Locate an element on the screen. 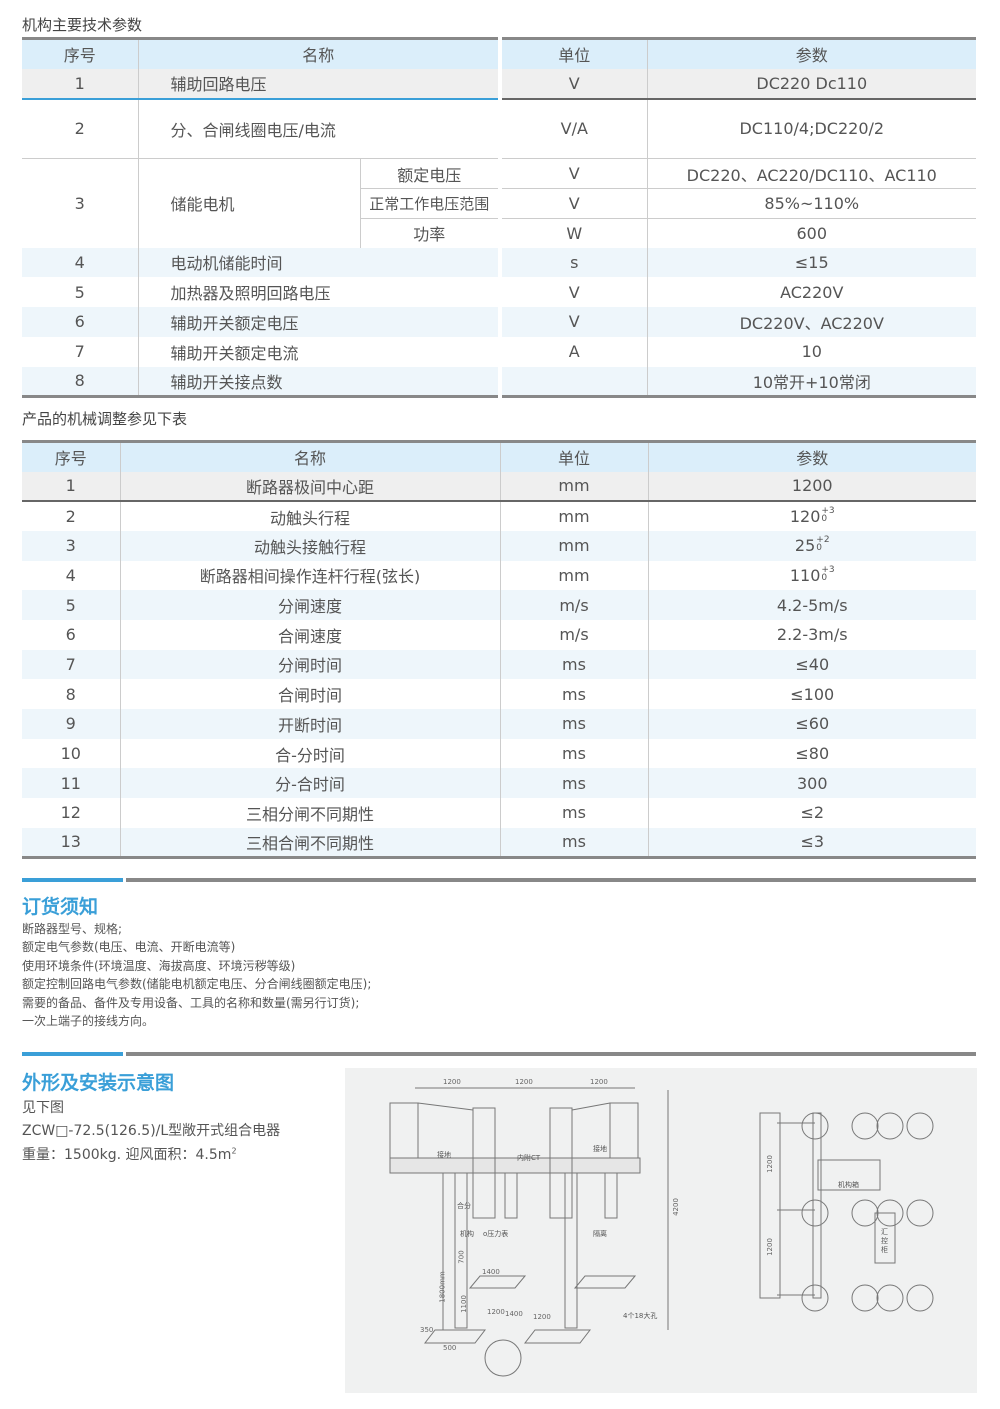 This screenshot has width=1000, height=1409. table-row: 5 分闸速度 m/s 4.2-5m/s is located at coordinates (499, 605).